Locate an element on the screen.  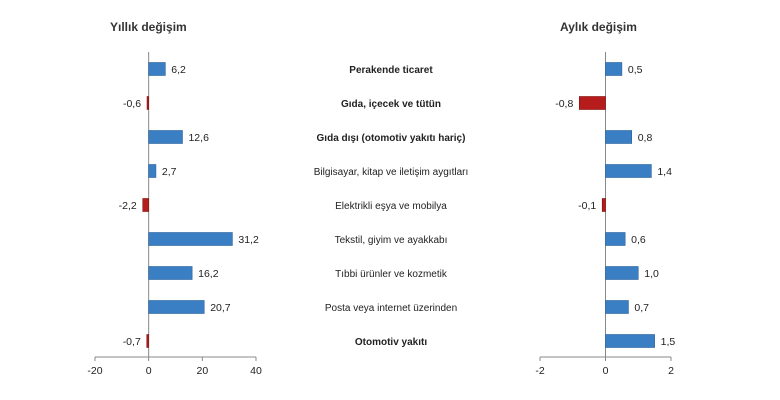
data-label: -0,7 is located at coordinates (132, 342).